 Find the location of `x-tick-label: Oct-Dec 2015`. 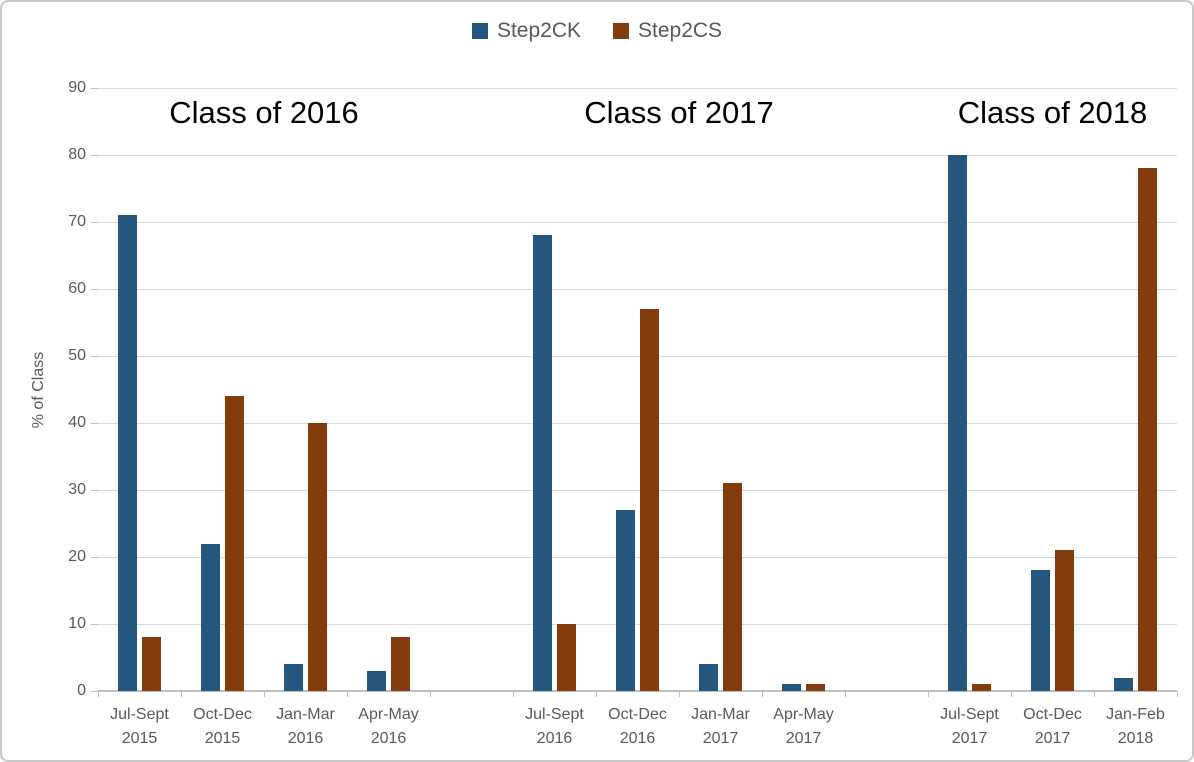

x-tick-label: Oct-Dec 2015 is located at coordinates (222, 727).